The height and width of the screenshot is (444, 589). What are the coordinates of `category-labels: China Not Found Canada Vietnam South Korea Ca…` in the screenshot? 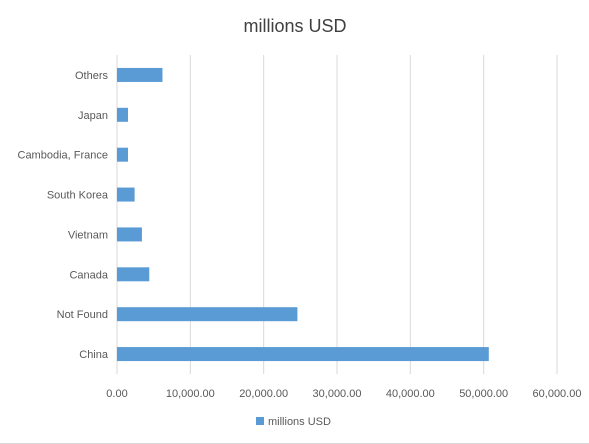 It's located at (63, 215).